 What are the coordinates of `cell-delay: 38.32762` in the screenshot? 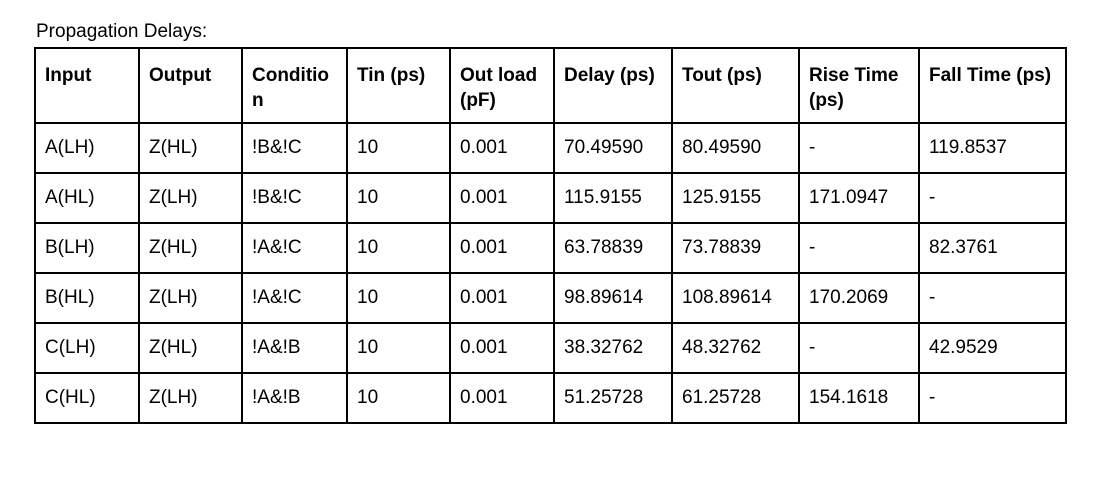 It's located at (613, 348).